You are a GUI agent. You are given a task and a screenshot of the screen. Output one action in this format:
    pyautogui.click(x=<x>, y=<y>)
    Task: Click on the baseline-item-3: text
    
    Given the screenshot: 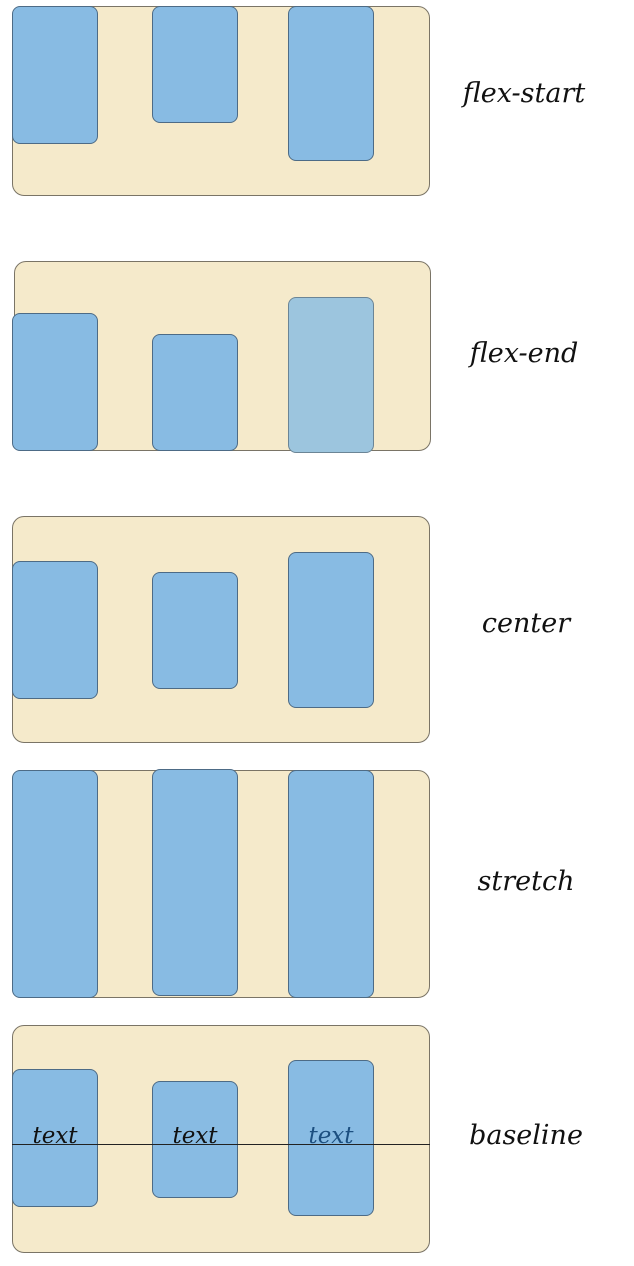 What is the action you would take?
    pyautogui.click(x=331, y=1138)
    